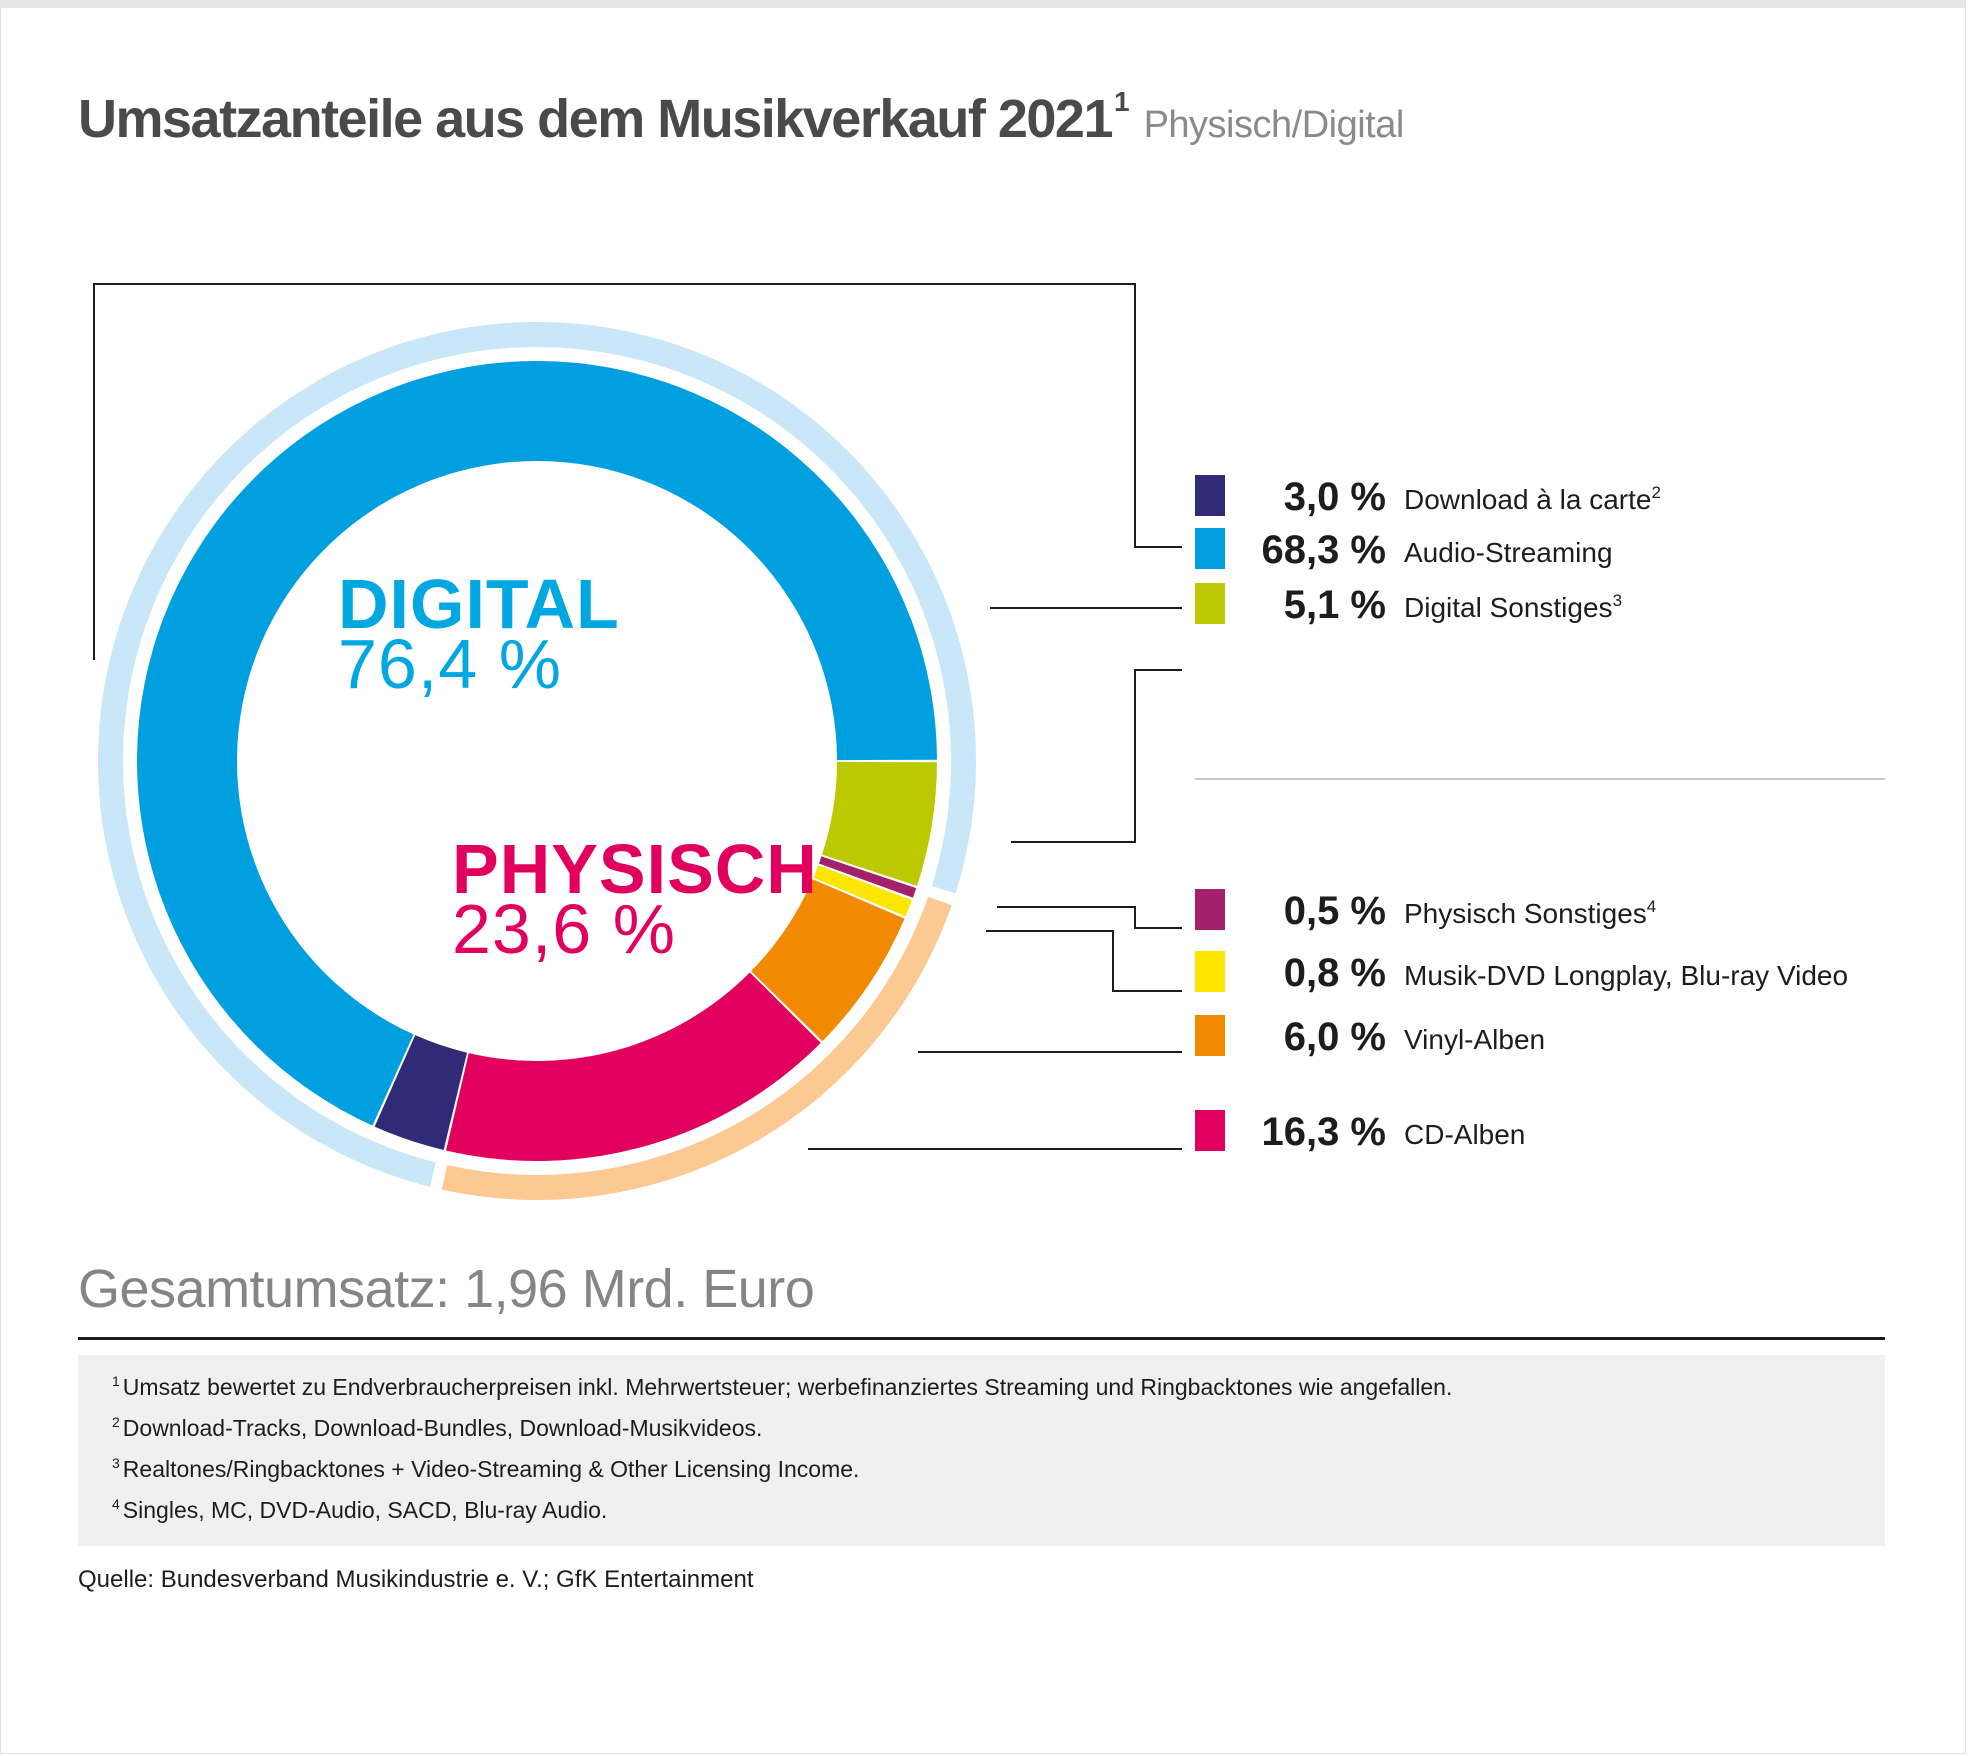  I want to click on legend-value: 16,3 %, so click(1323, 1132).